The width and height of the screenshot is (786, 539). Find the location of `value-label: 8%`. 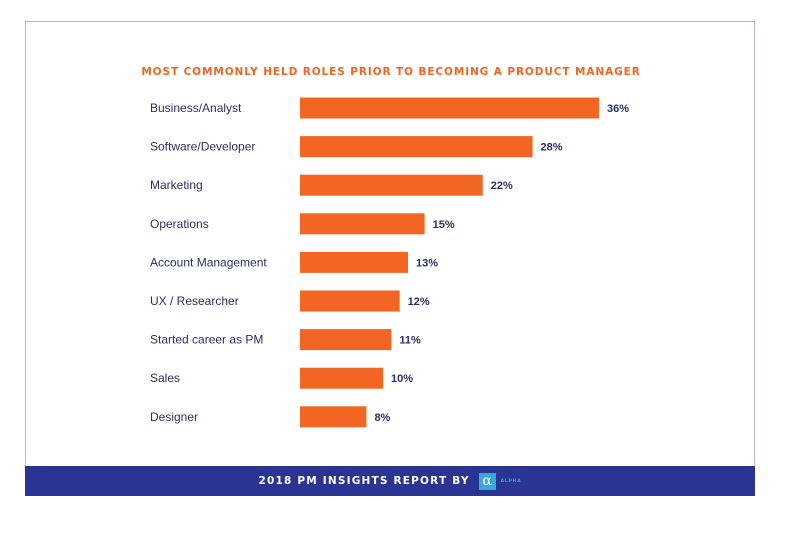

value-label: 8% is located at coordinates (382, 418).